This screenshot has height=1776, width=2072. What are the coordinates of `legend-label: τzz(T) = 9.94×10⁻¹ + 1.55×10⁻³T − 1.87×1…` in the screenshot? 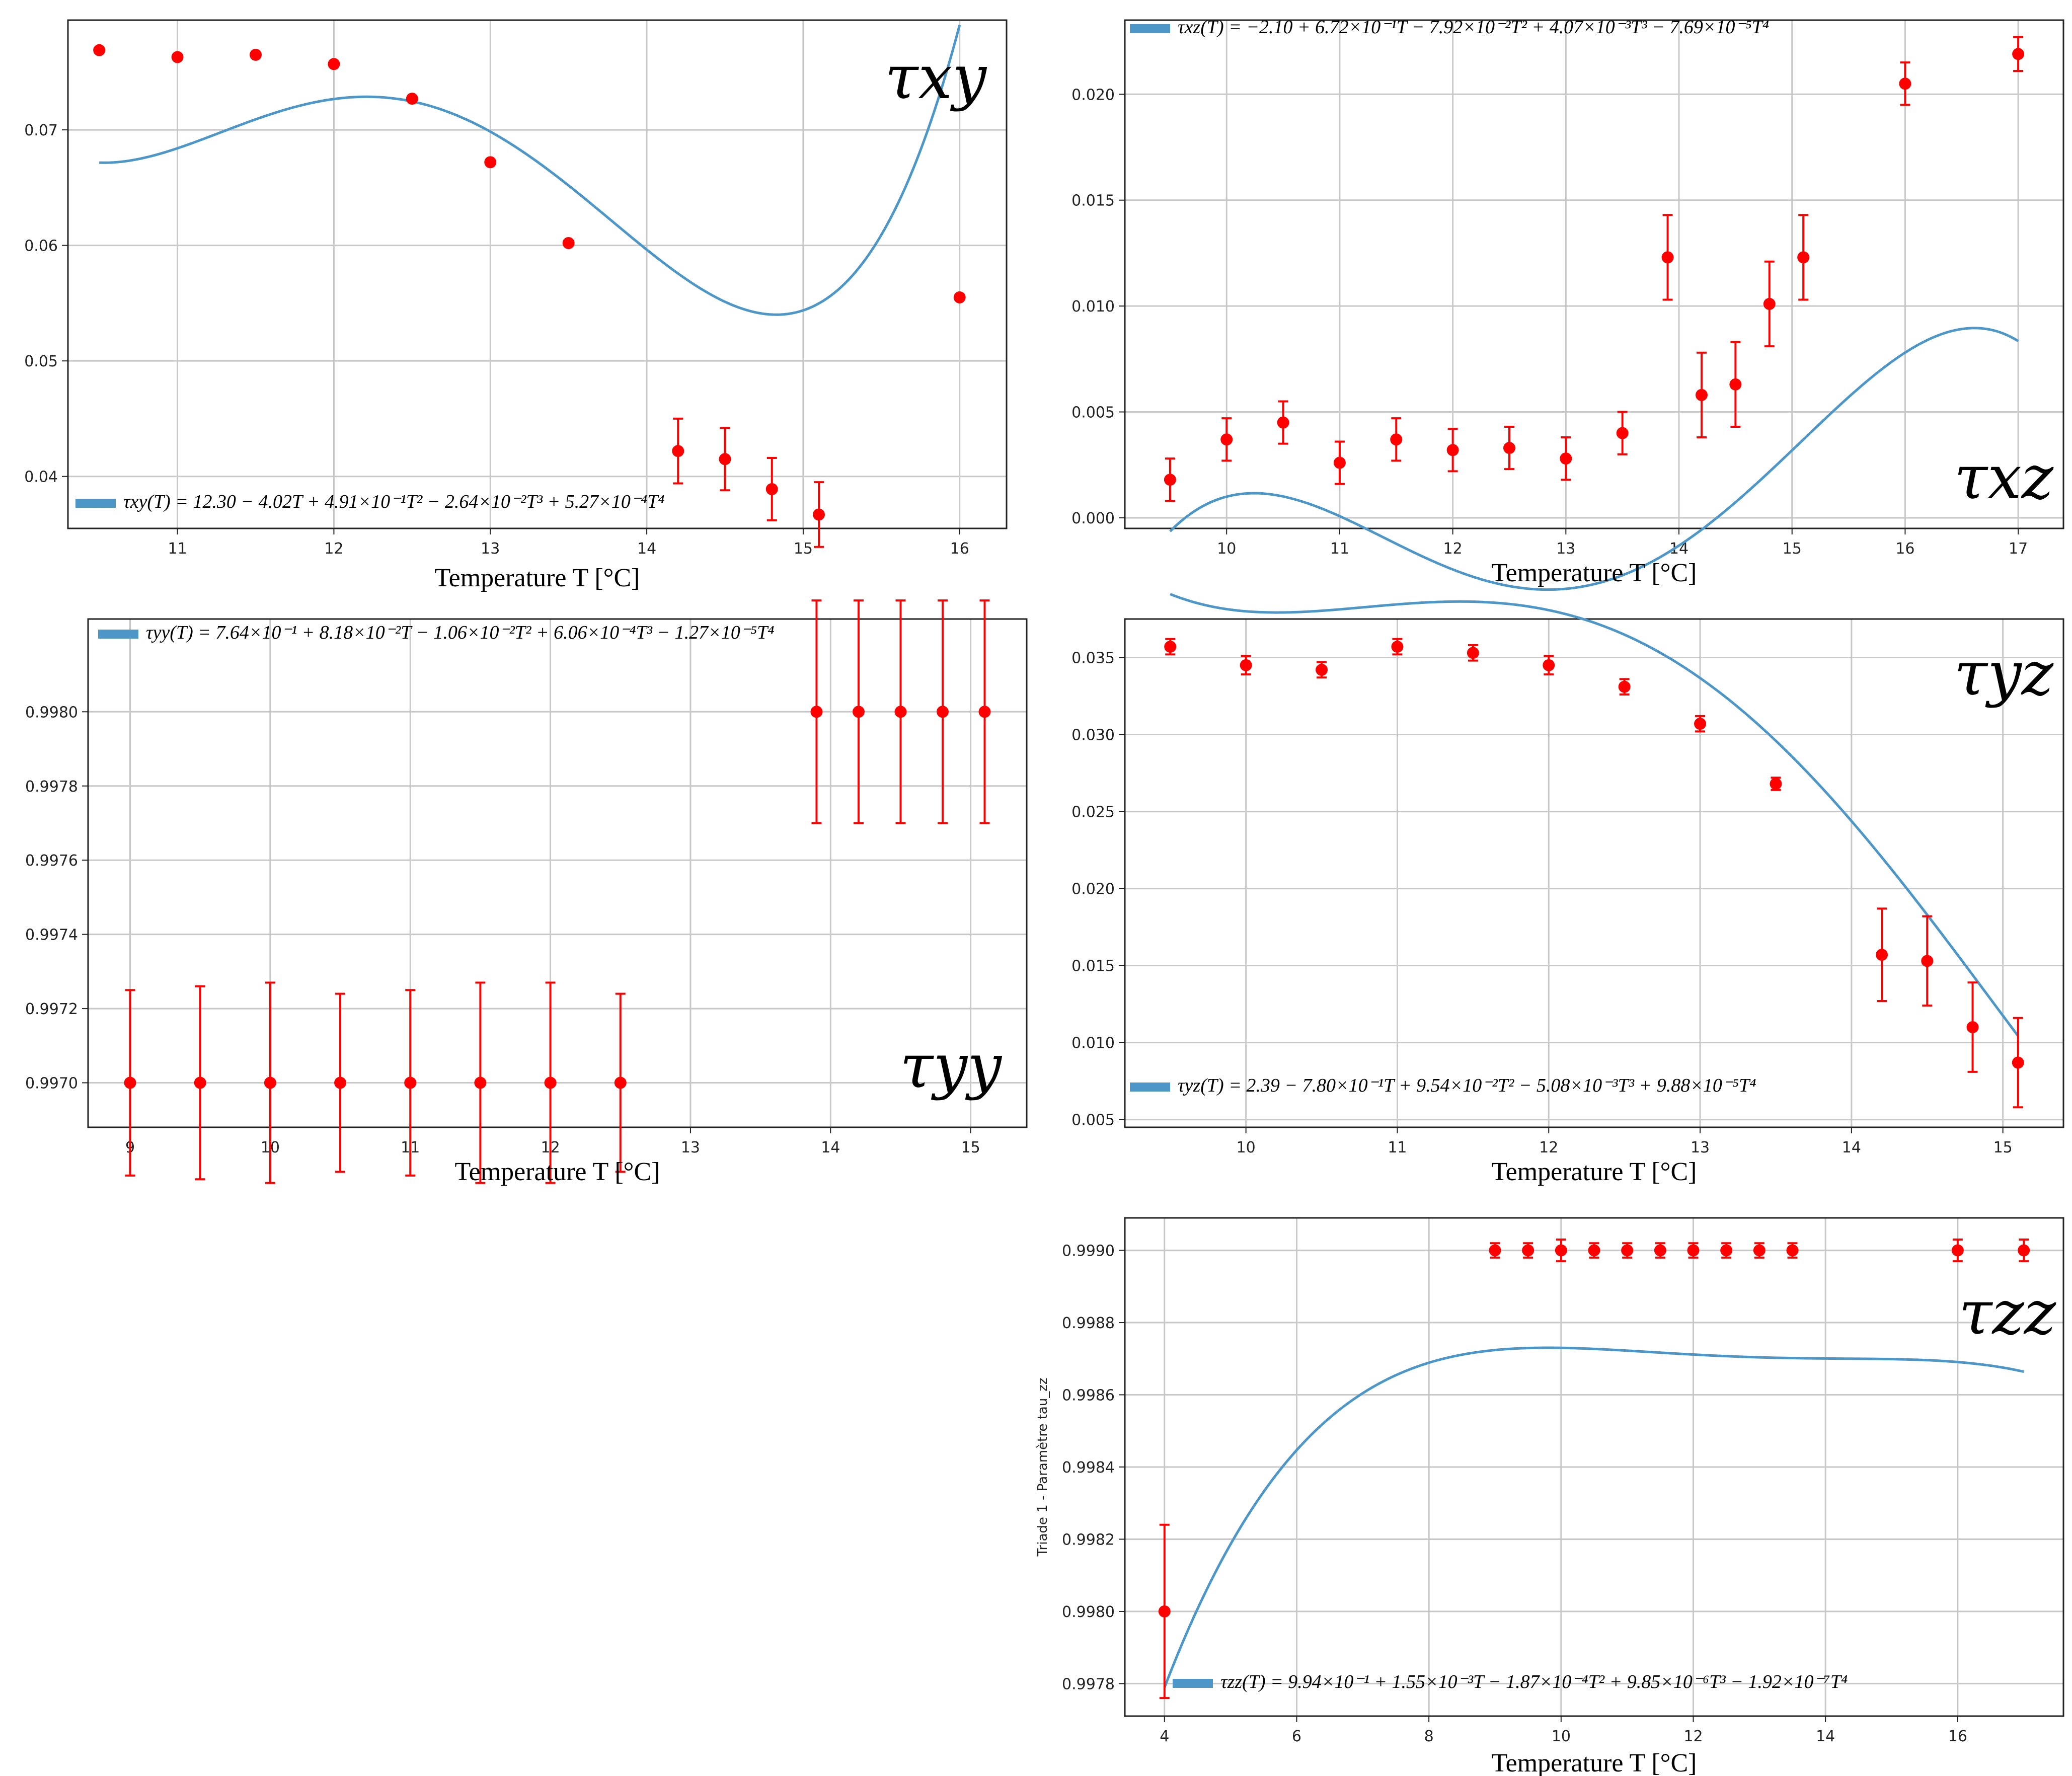 It's located at (1534, 1681).